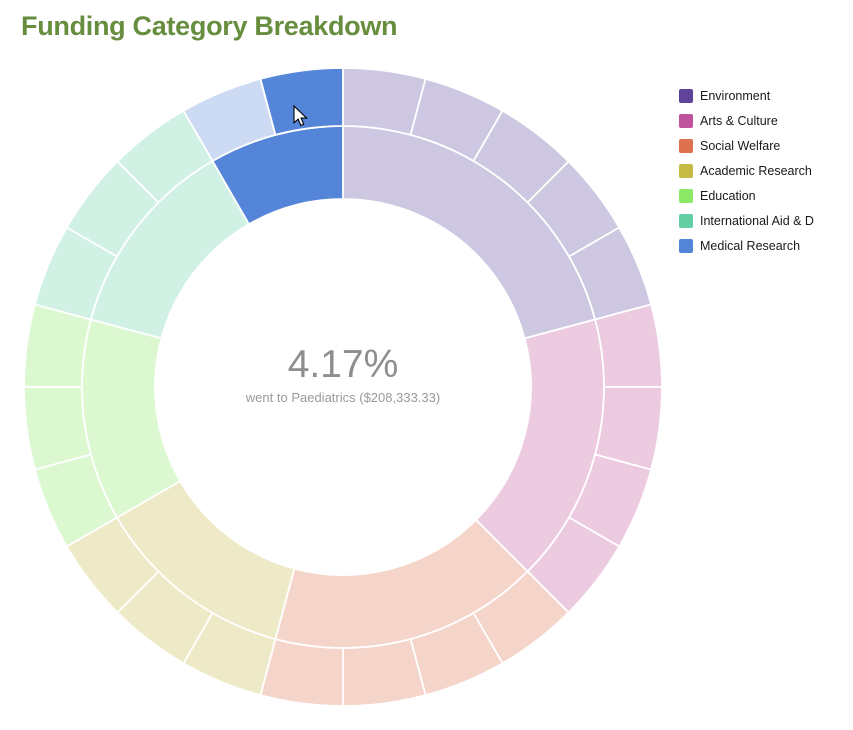  What do you see at coordinates (300, 115) in the screenshot?
I see `mouse-cursor-icon` at bounding box center [300, 115].